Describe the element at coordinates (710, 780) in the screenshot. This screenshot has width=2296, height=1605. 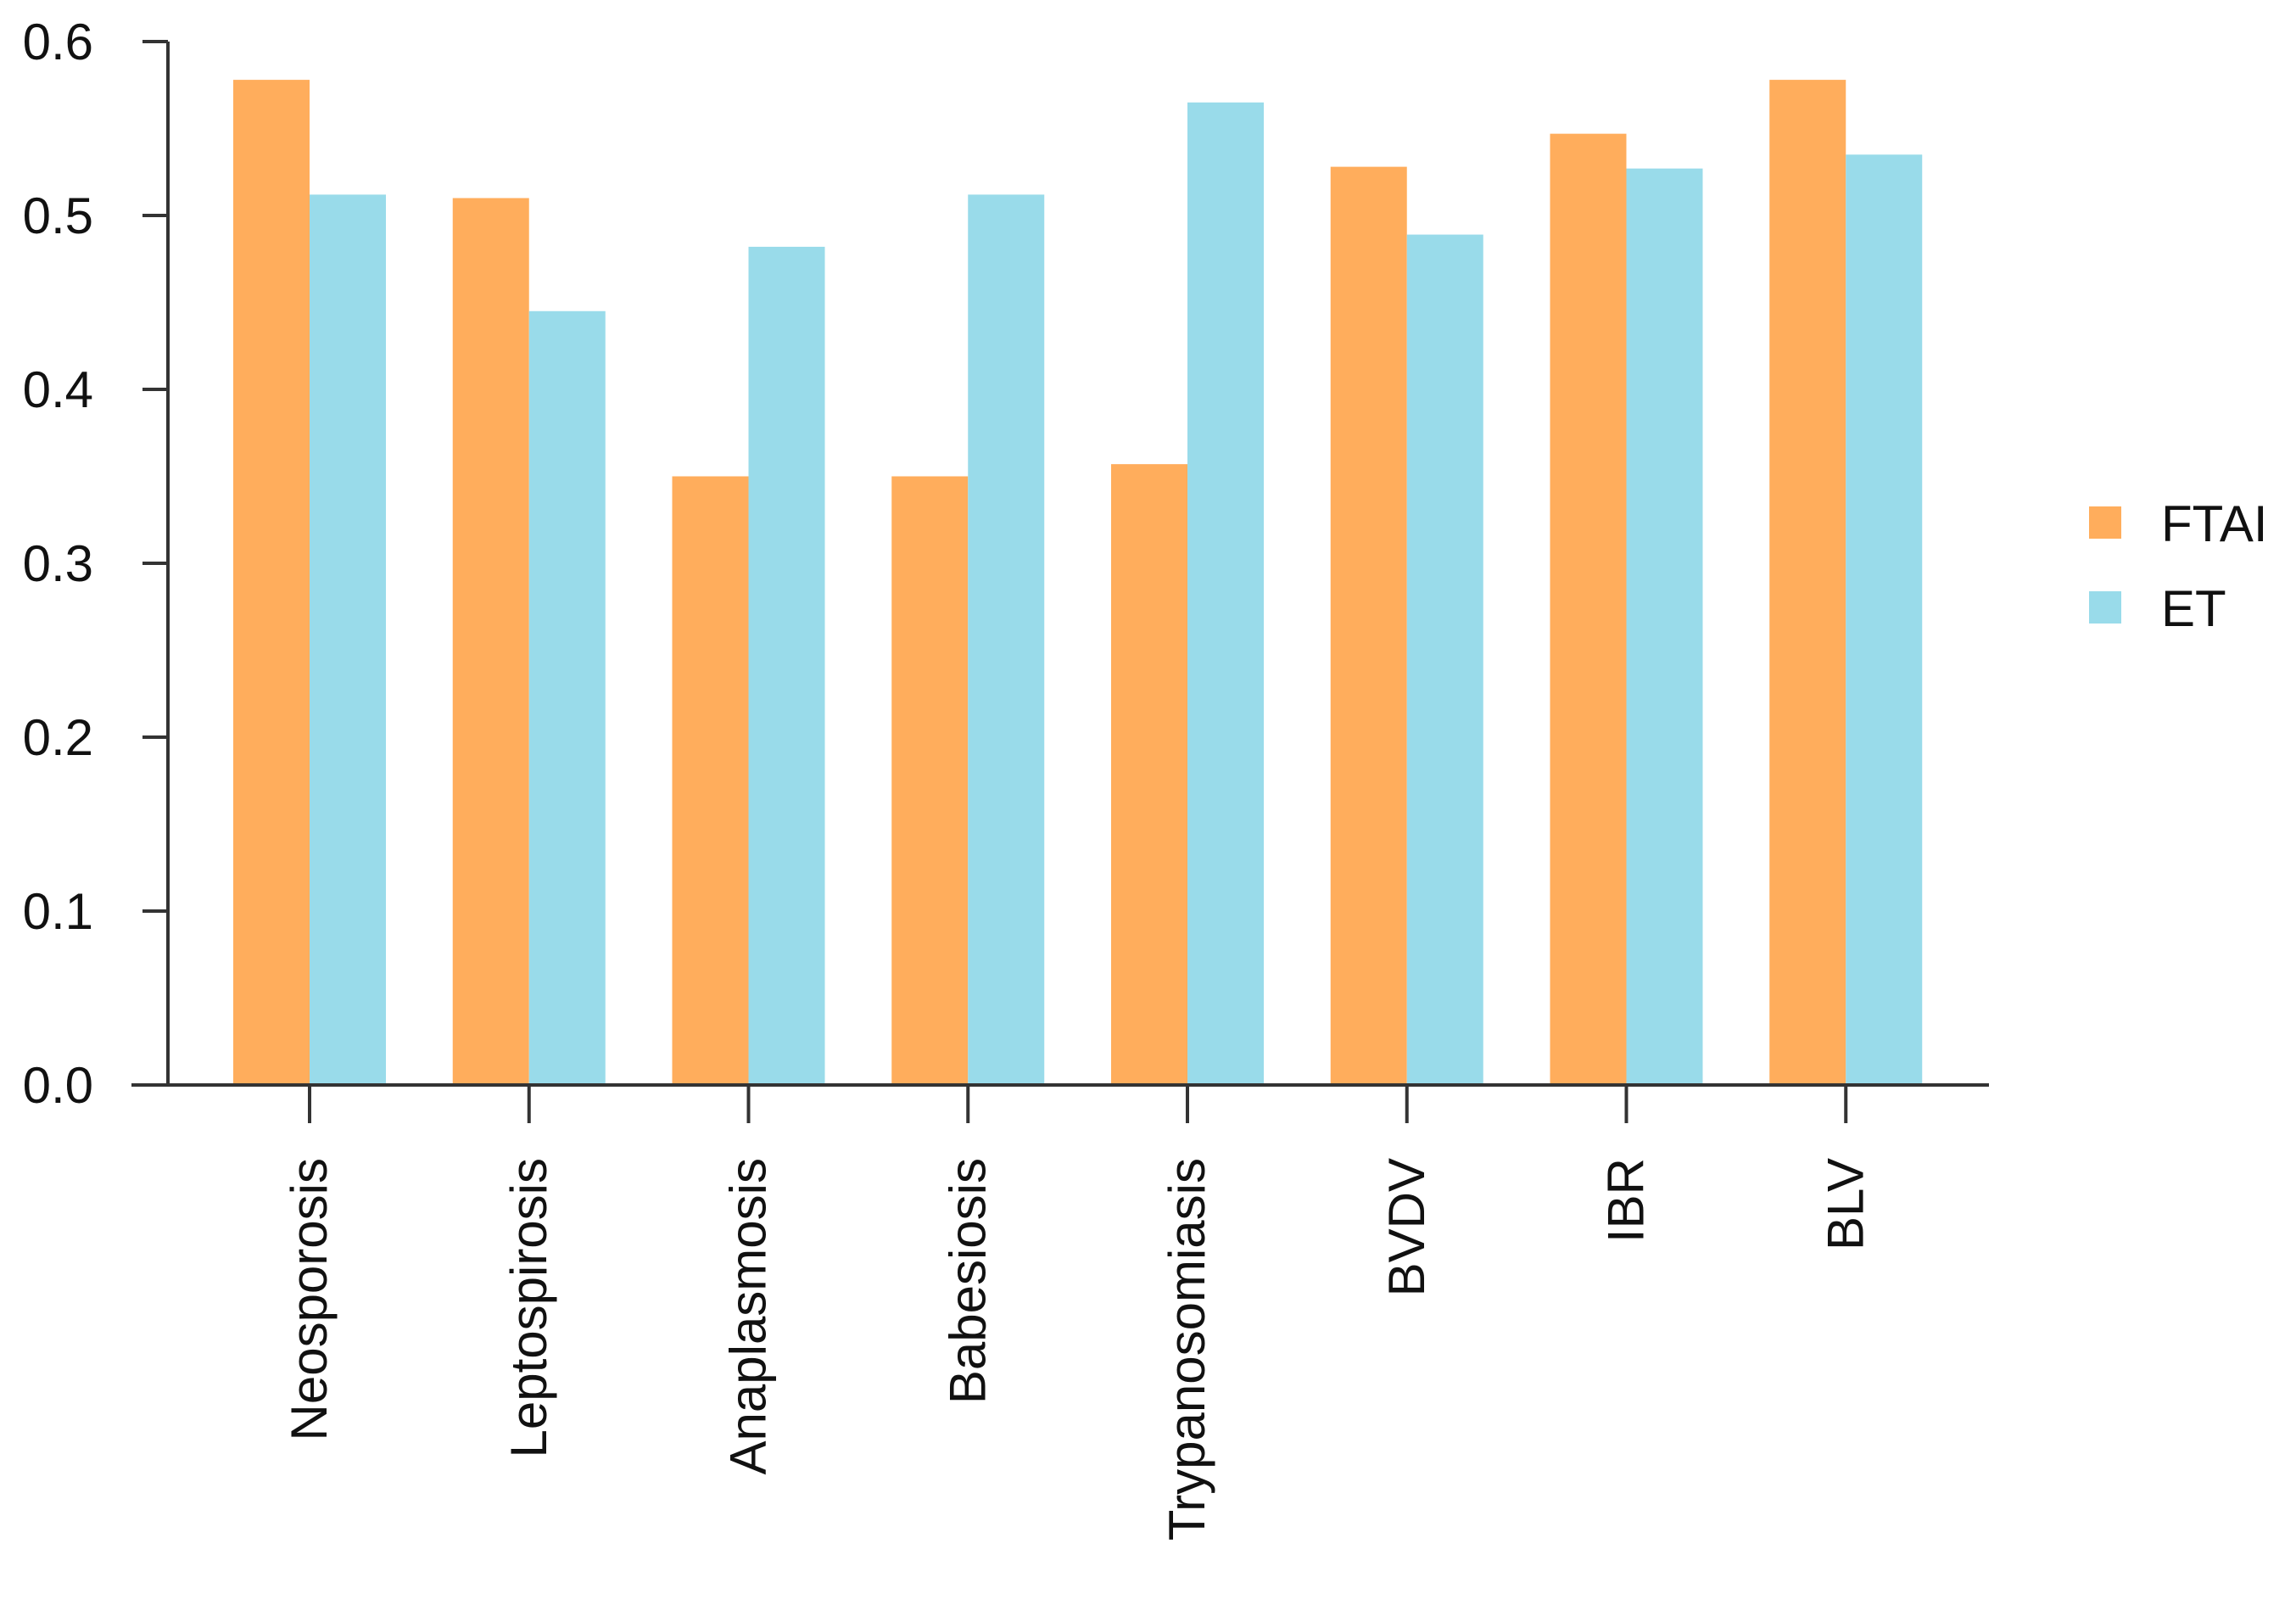
I see `bar-ftai-anaplasmosis` at that location.